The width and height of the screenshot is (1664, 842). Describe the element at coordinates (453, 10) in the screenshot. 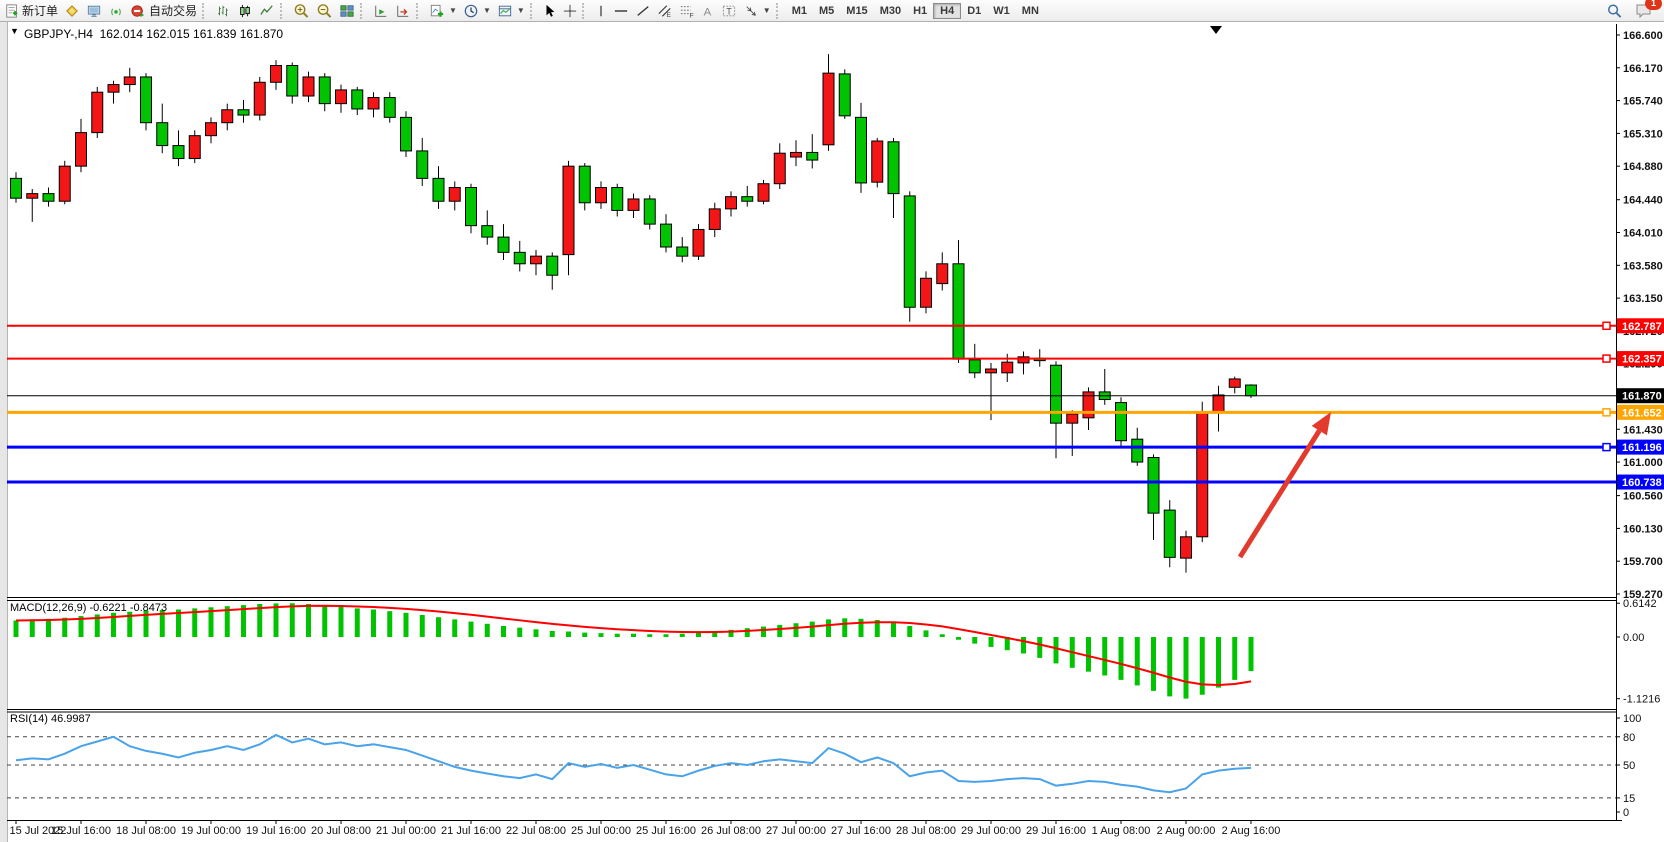

I see `chevron-down-icon: ▼` at that location.